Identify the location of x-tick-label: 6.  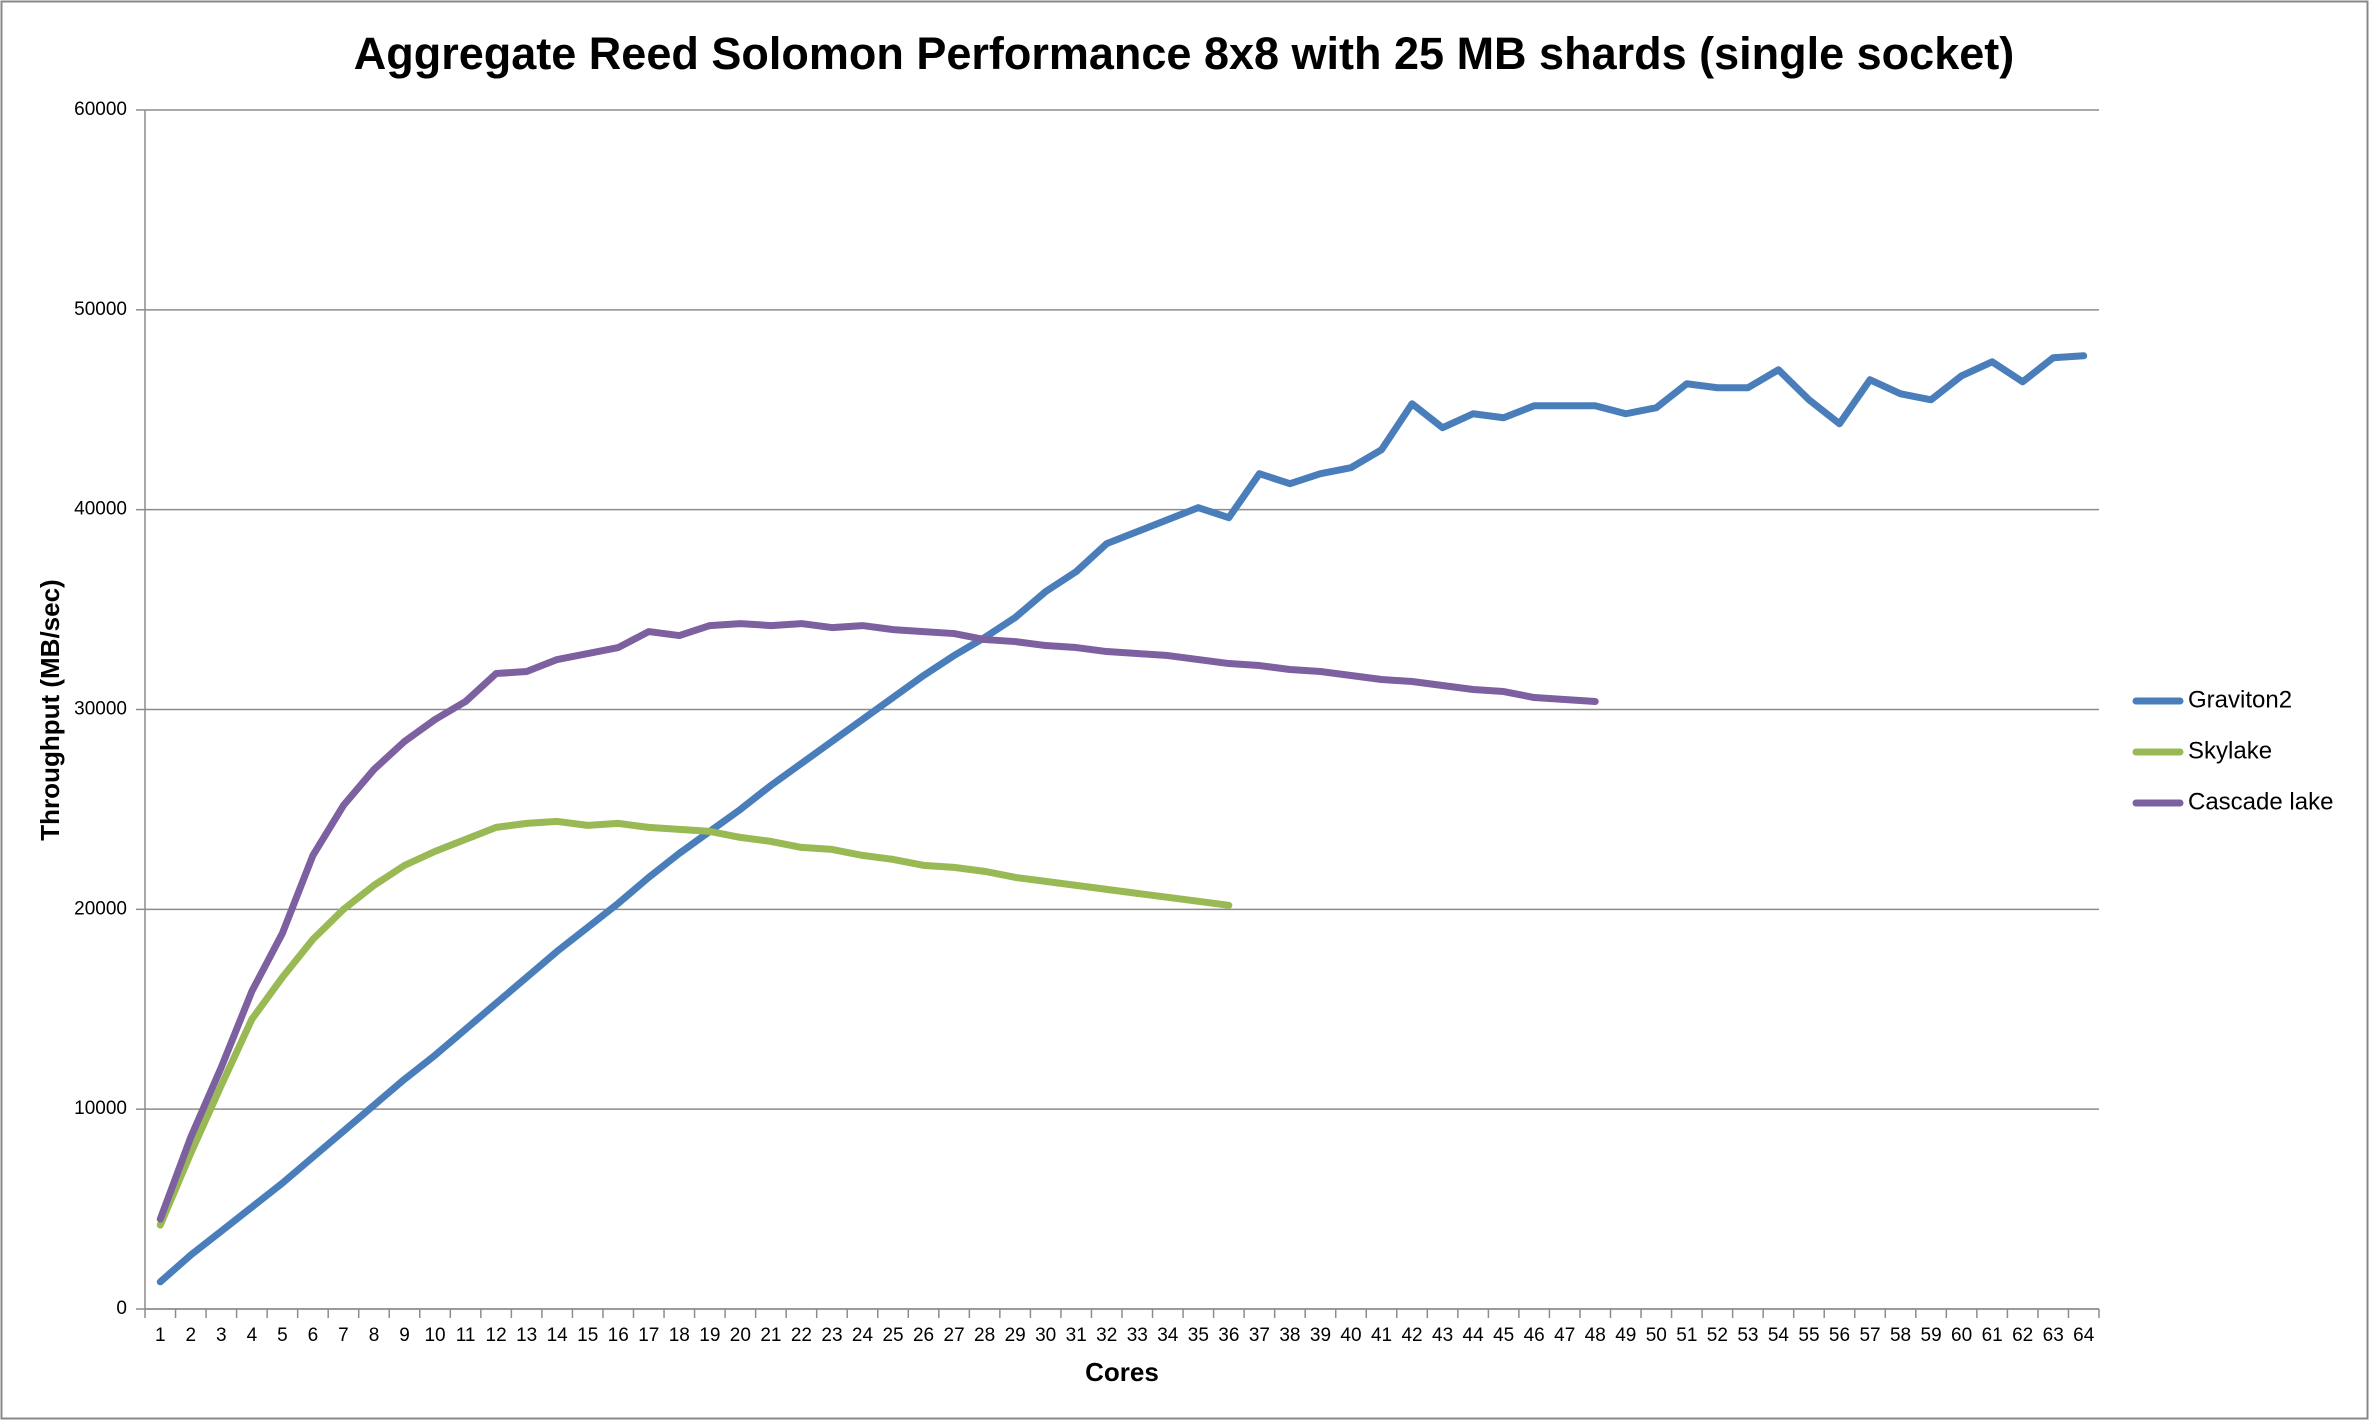
(313, 1335).